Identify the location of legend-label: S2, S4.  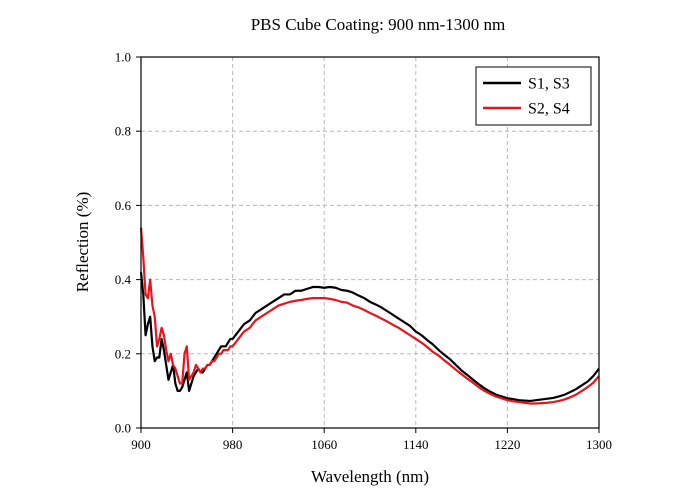
(549, 109).